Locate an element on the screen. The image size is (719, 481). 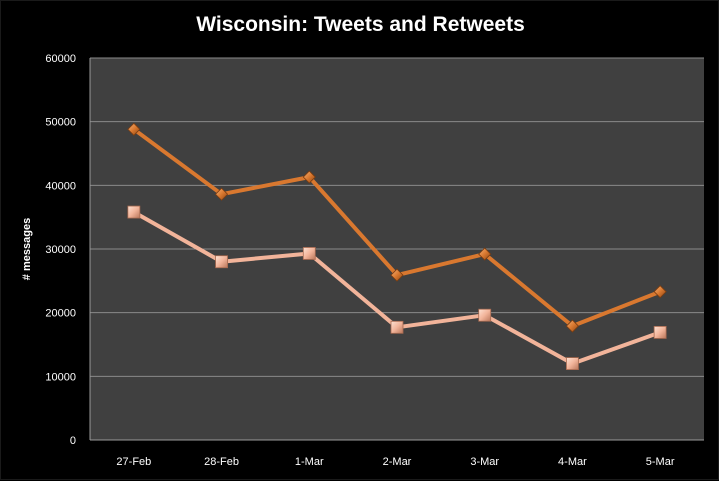
y-tick-label: 60000 is located at coordinates (60, 59).